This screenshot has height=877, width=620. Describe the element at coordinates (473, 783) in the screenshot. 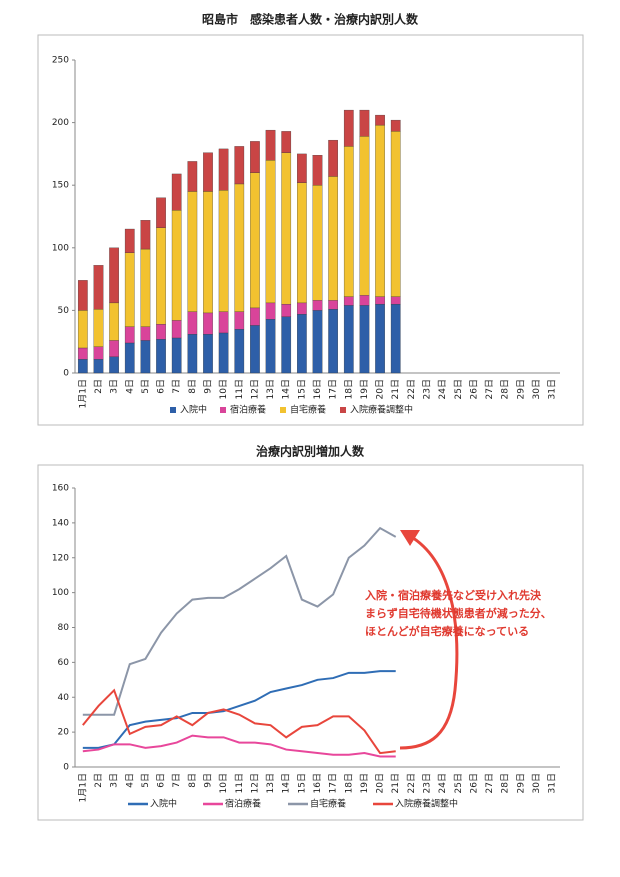

I see `x-tick-label: 26日` at that location.